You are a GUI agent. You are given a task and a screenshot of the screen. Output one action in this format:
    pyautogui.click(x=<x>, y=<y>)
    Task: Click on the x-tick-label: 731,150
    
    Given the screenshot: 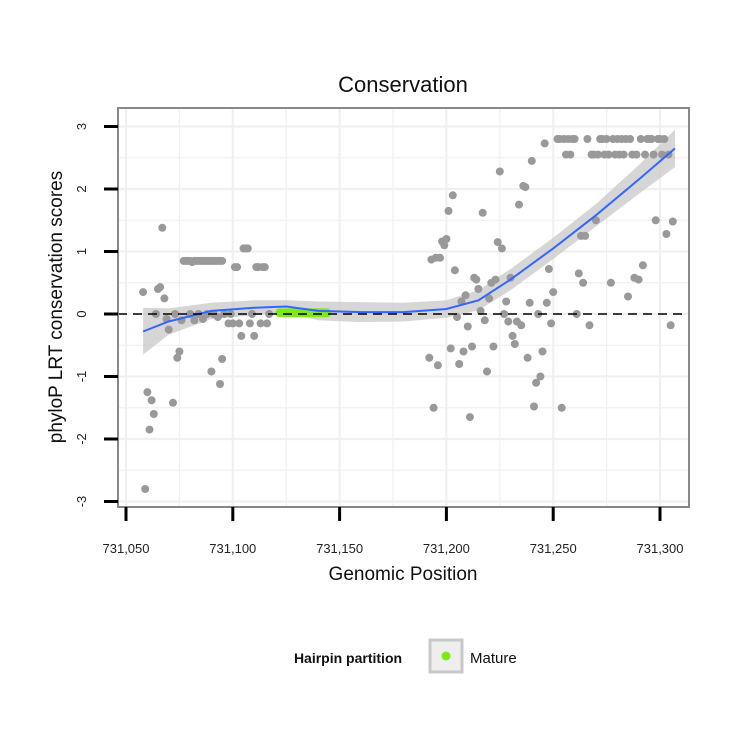 What is the action you would take?
    pyautogui.click(x=339, y=548)
    